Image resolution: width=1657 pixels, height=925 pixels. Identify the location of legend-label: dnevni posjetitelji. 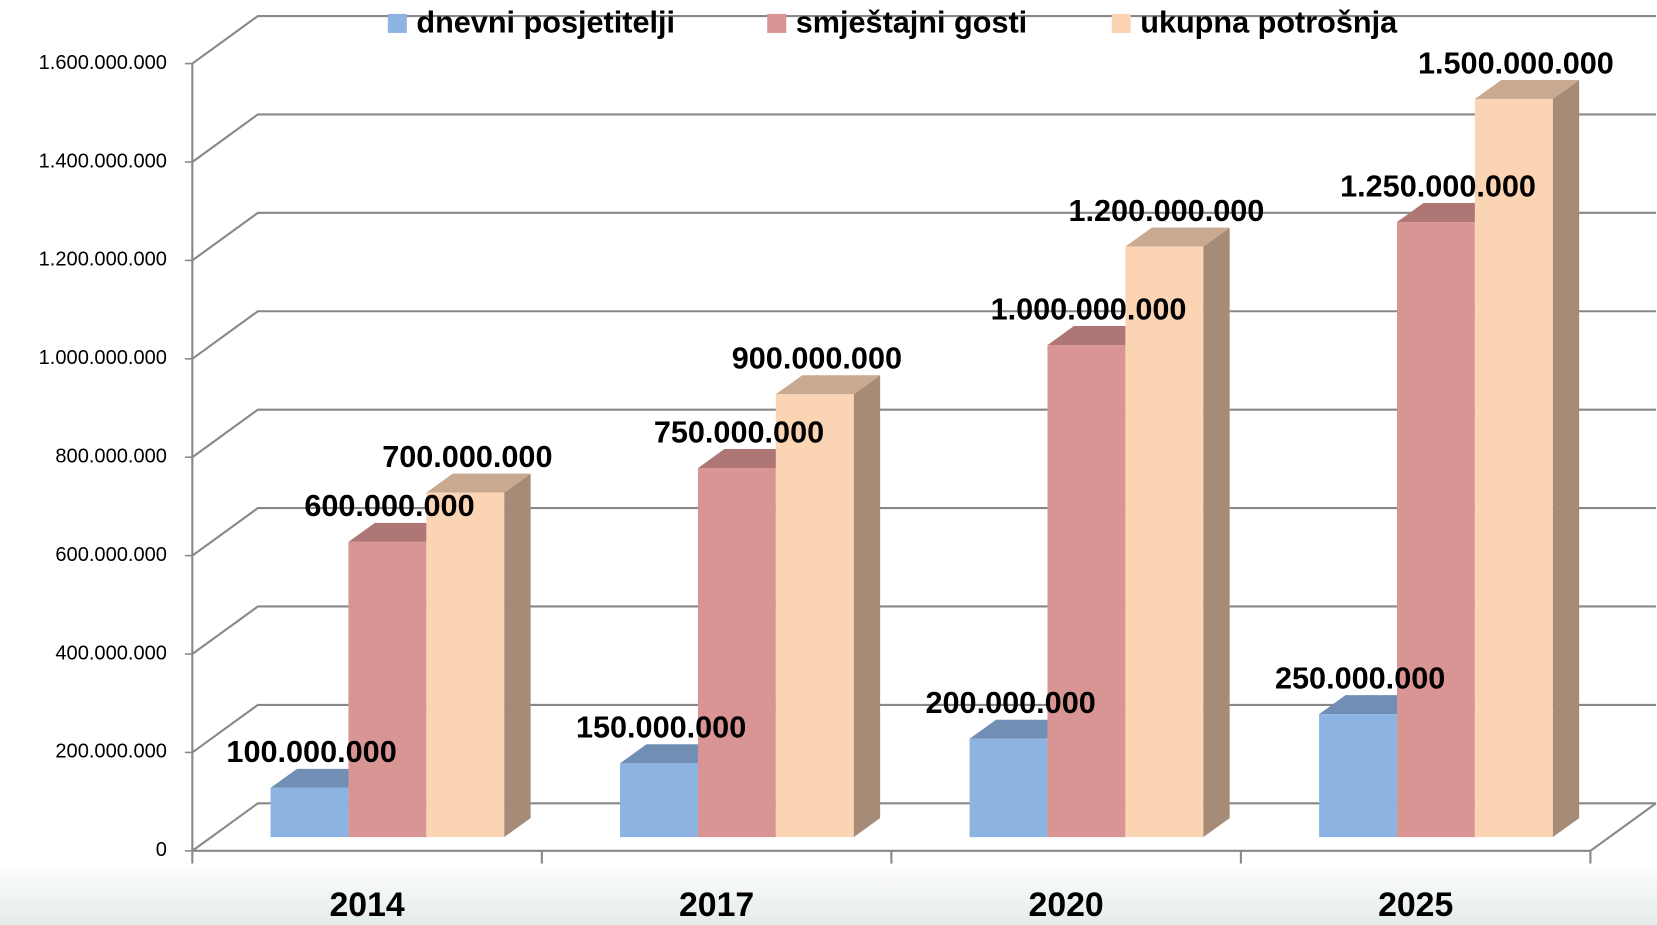
(545, 23).